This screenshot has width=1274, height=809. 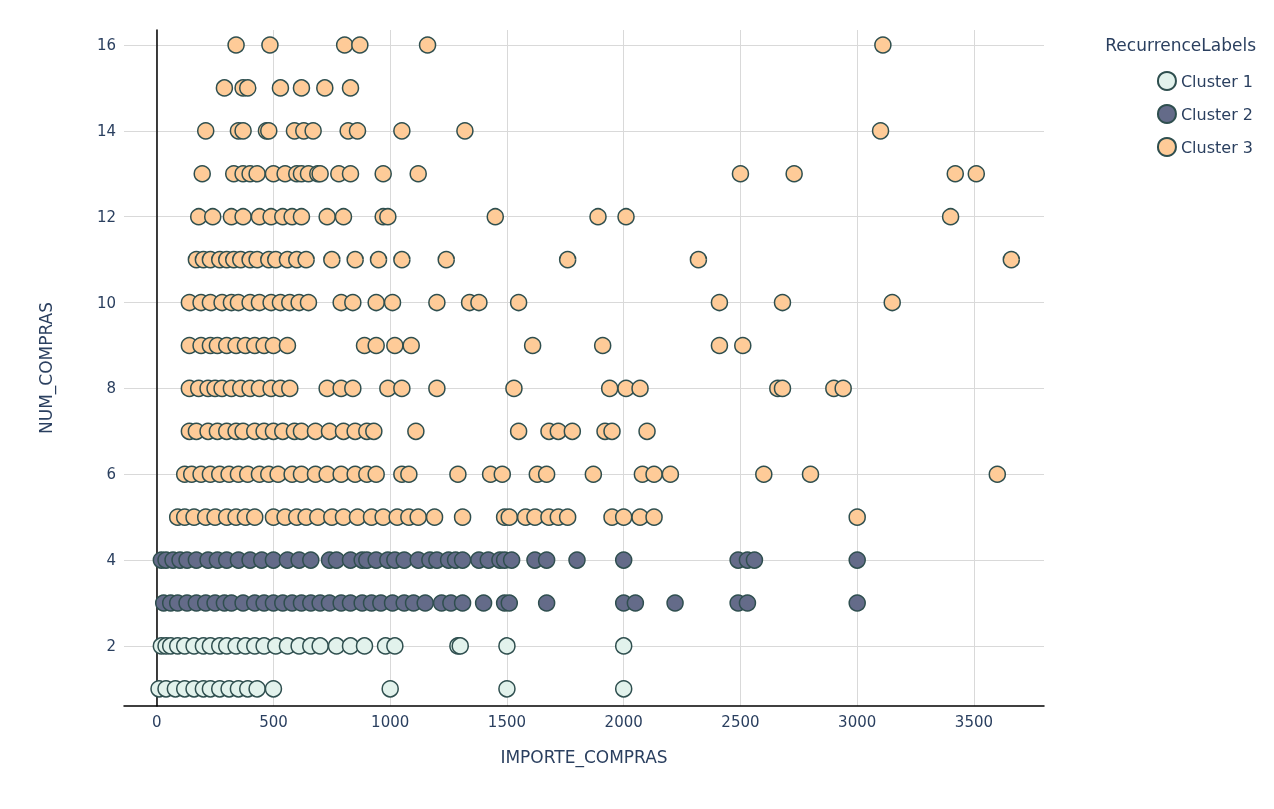 What do you see at coordinates (106, 130) in the screenshot?
I see `y-tick-label: 14` at bounding box center [106, 130].